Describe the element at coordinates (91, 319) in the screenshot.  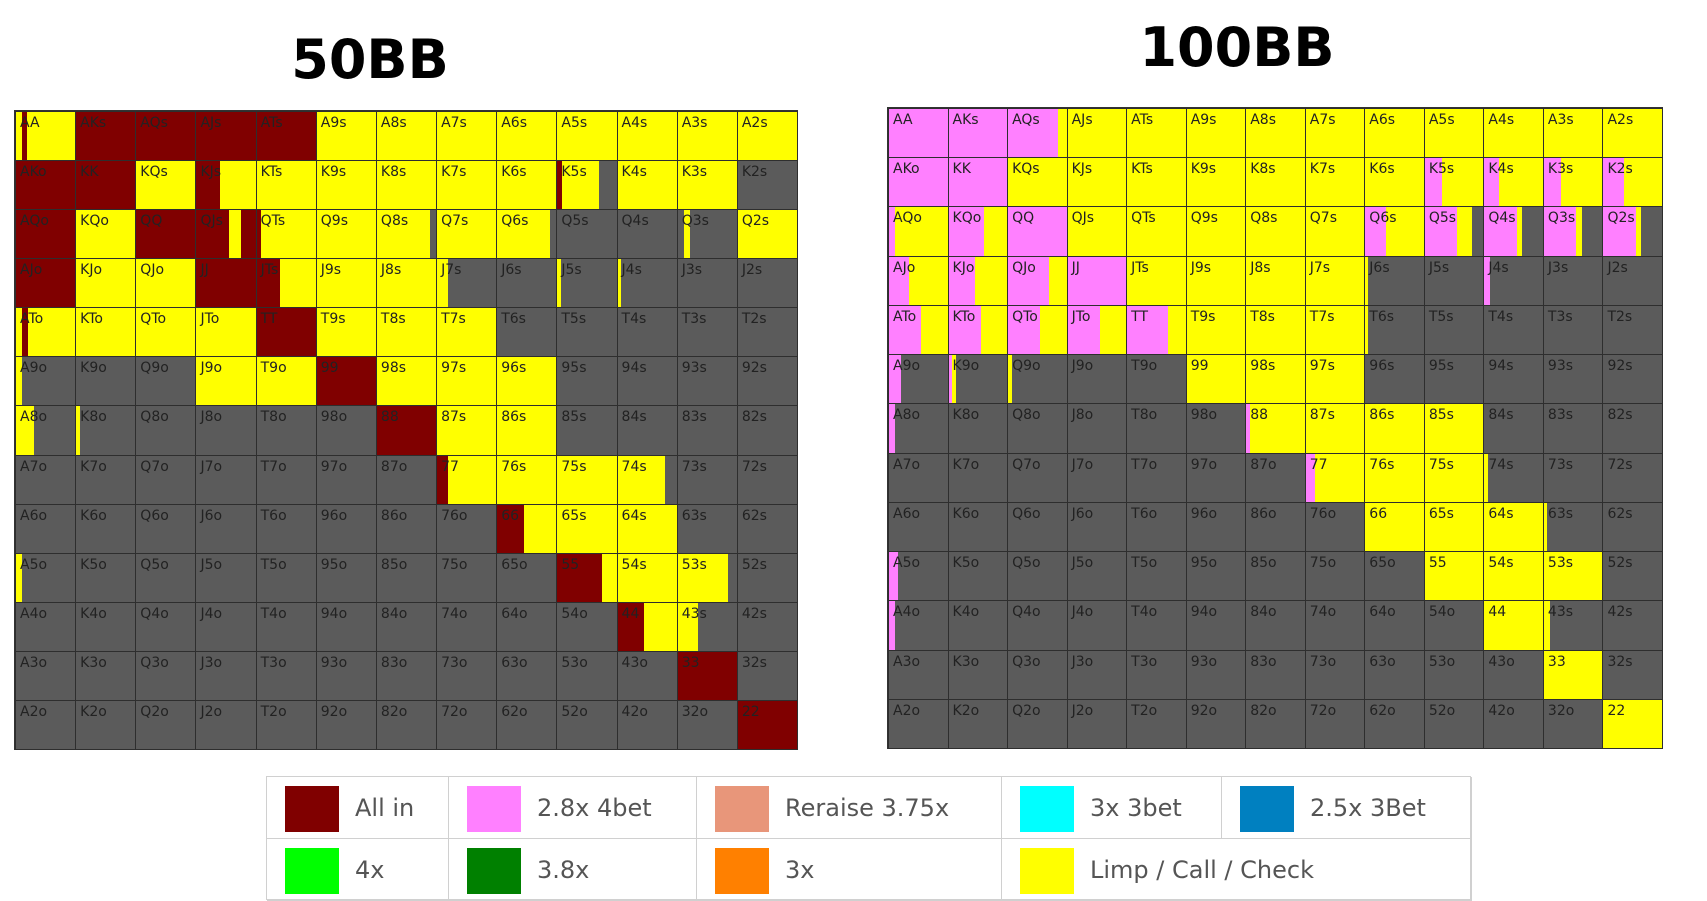
I see `hand-label: KTo` at that location.